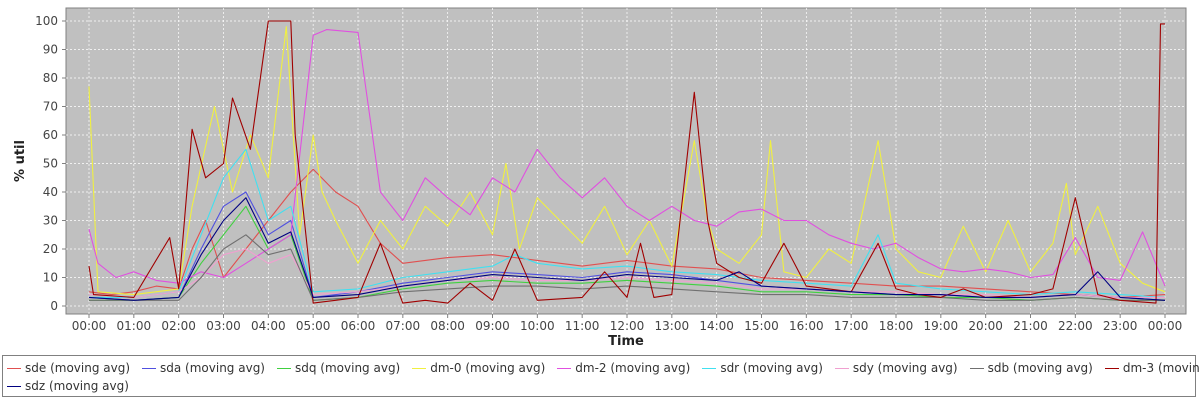  What do you see at coordinates (447, 326) in the screenshot?
I see `x-tick-label: 08:00` at bounding box center [447, 326].